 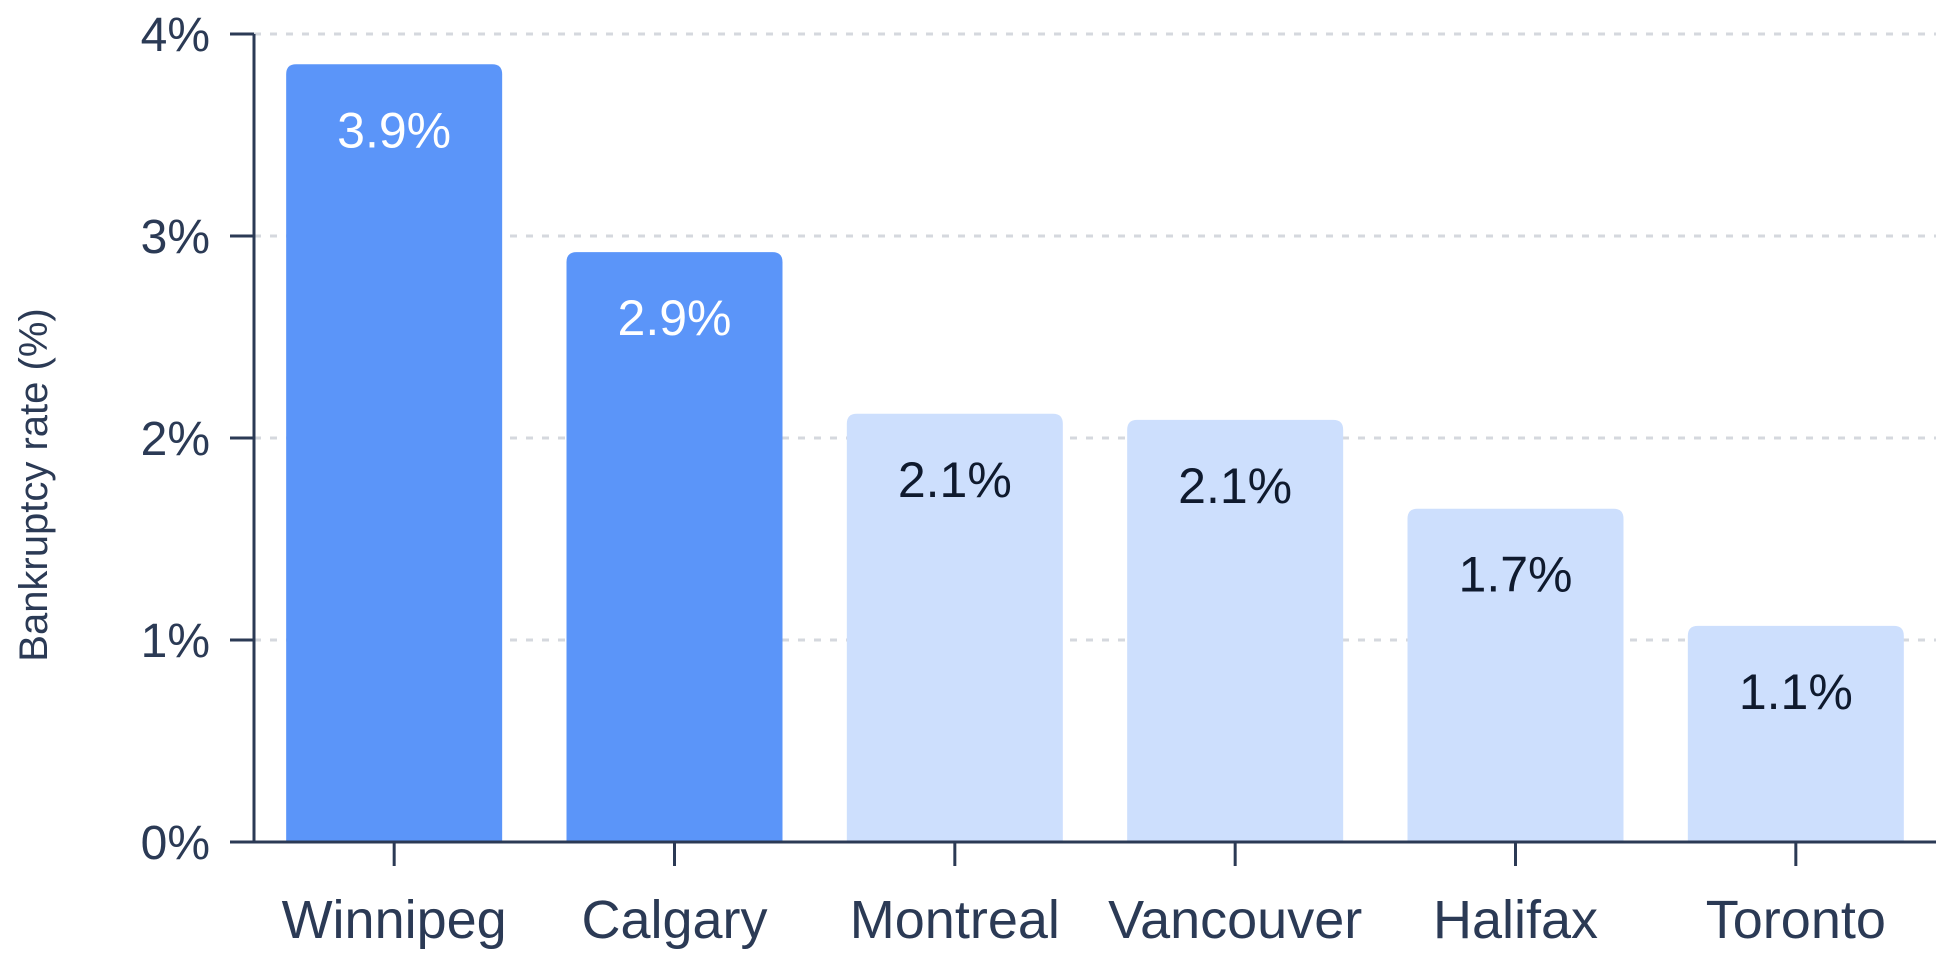 I want to click on y-ticks: 0% 1% 2% 3% 4%, so click(x=197, y=439).